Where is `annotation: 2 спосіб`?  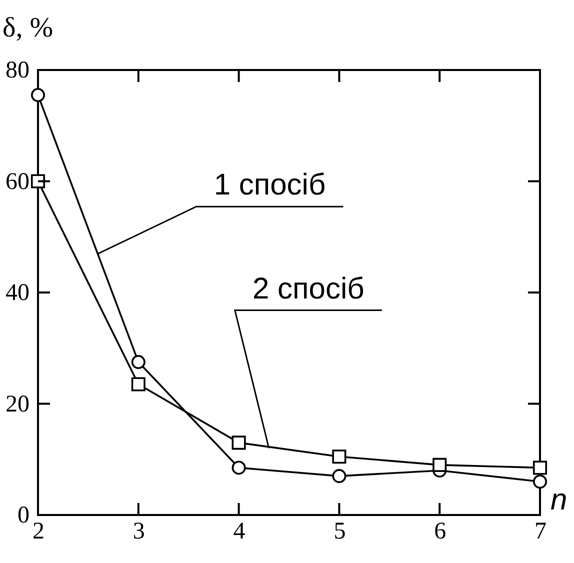
annotation: 2 спосіб is located at coordinates (308, 289).